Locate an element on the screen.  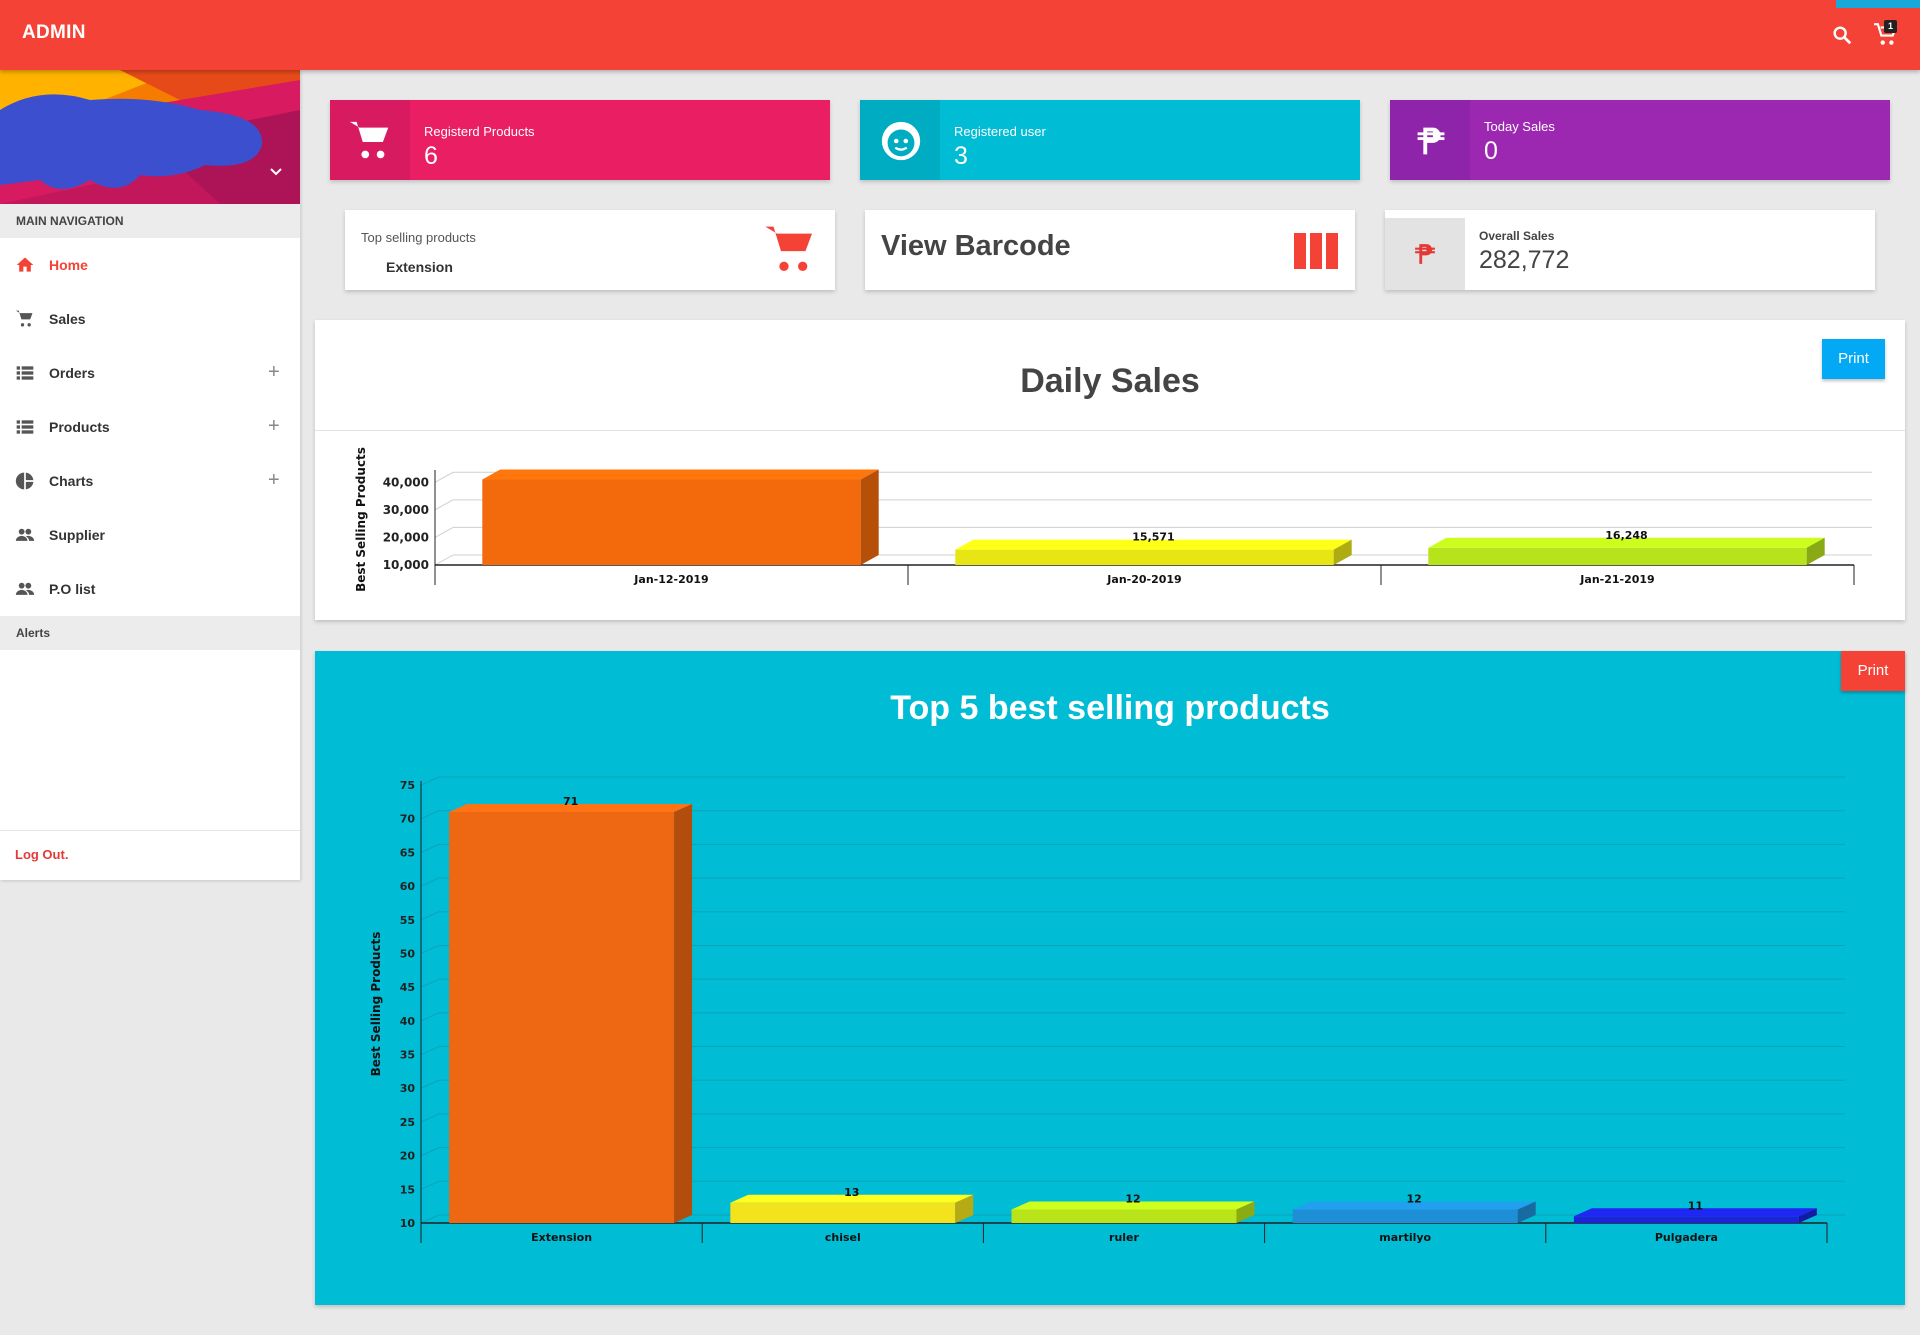
sidebar-item-po-list: P.O list is located at coordinates (150, 589).